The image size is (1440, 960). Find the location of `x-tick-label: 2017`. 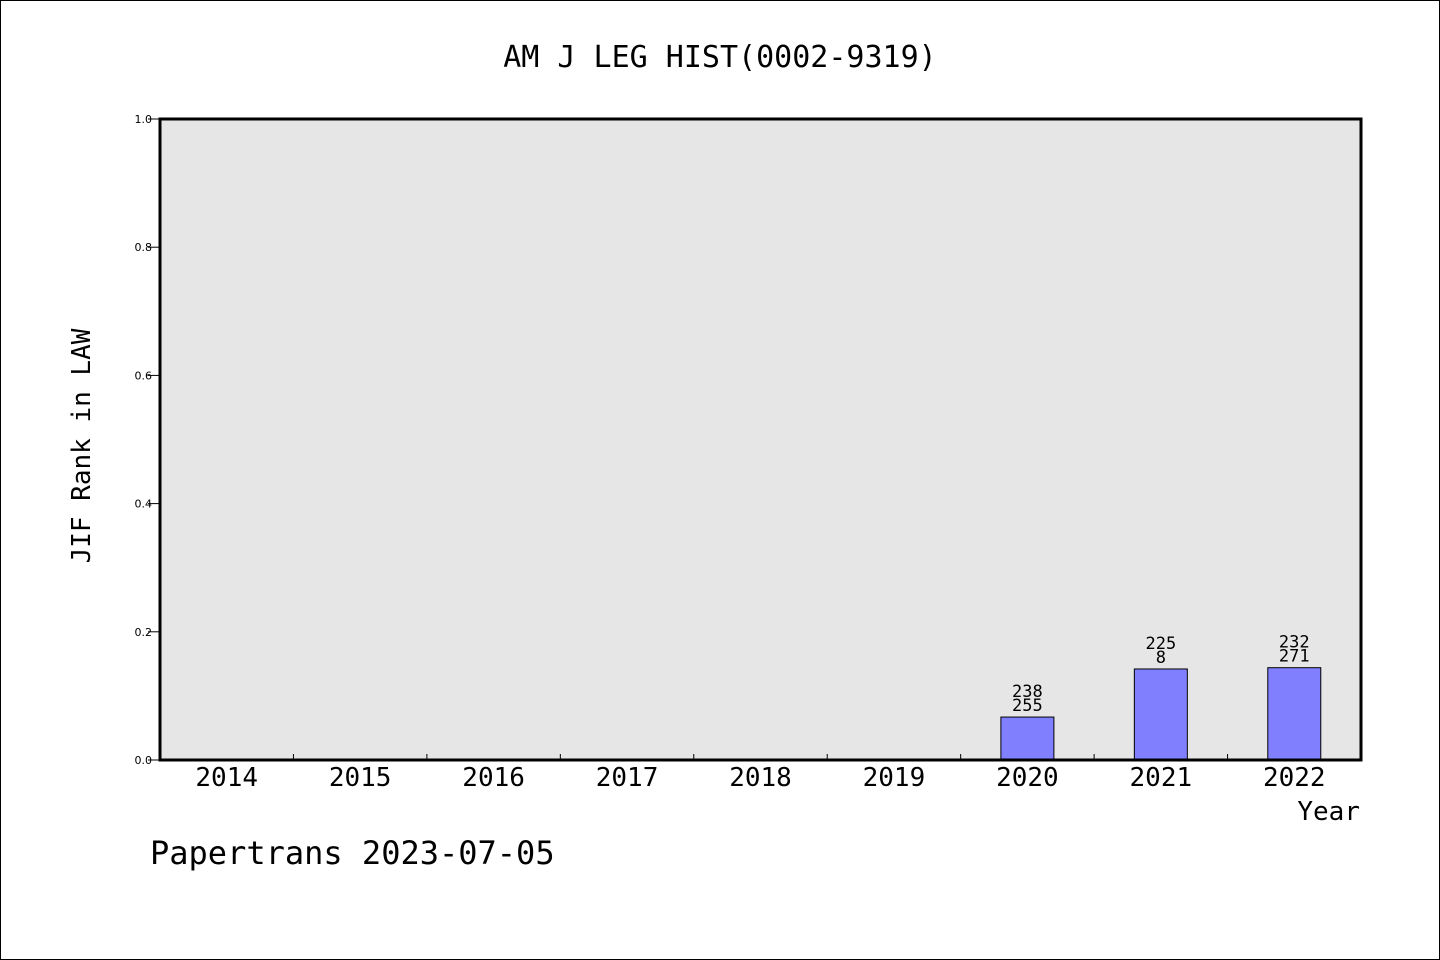

x-tick-label: 2017 is located at coordinates (627, 778).